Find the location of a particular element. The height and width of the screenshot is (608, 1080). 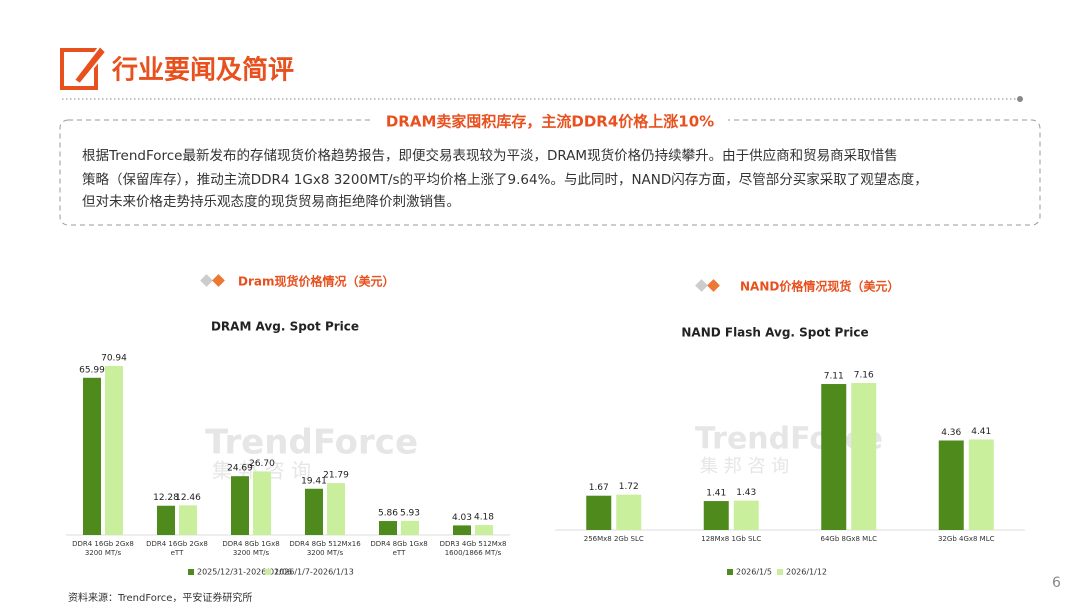

x-tick-label: 128Mx8 1Gb SLC is located at coordinates (731, 539).